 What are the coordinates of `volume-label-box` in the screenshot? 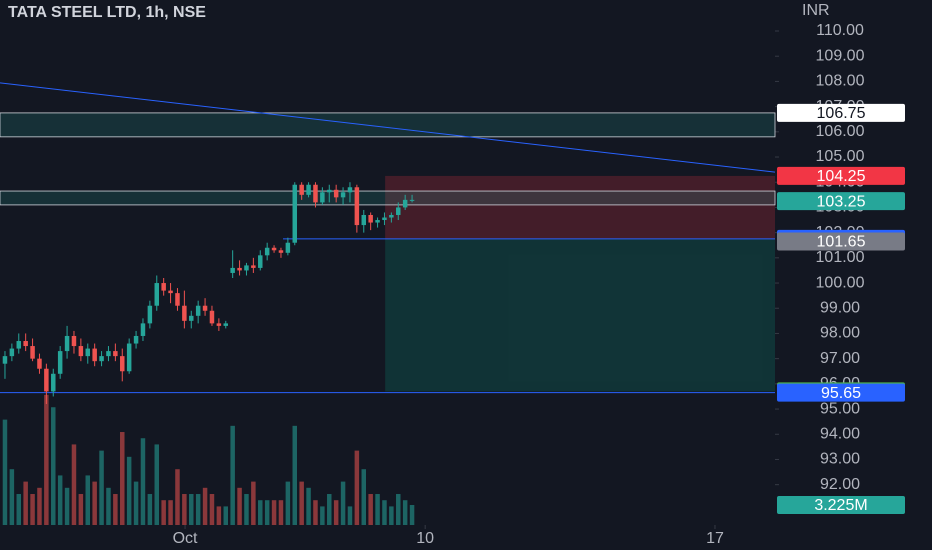 It's located at (841, 505).